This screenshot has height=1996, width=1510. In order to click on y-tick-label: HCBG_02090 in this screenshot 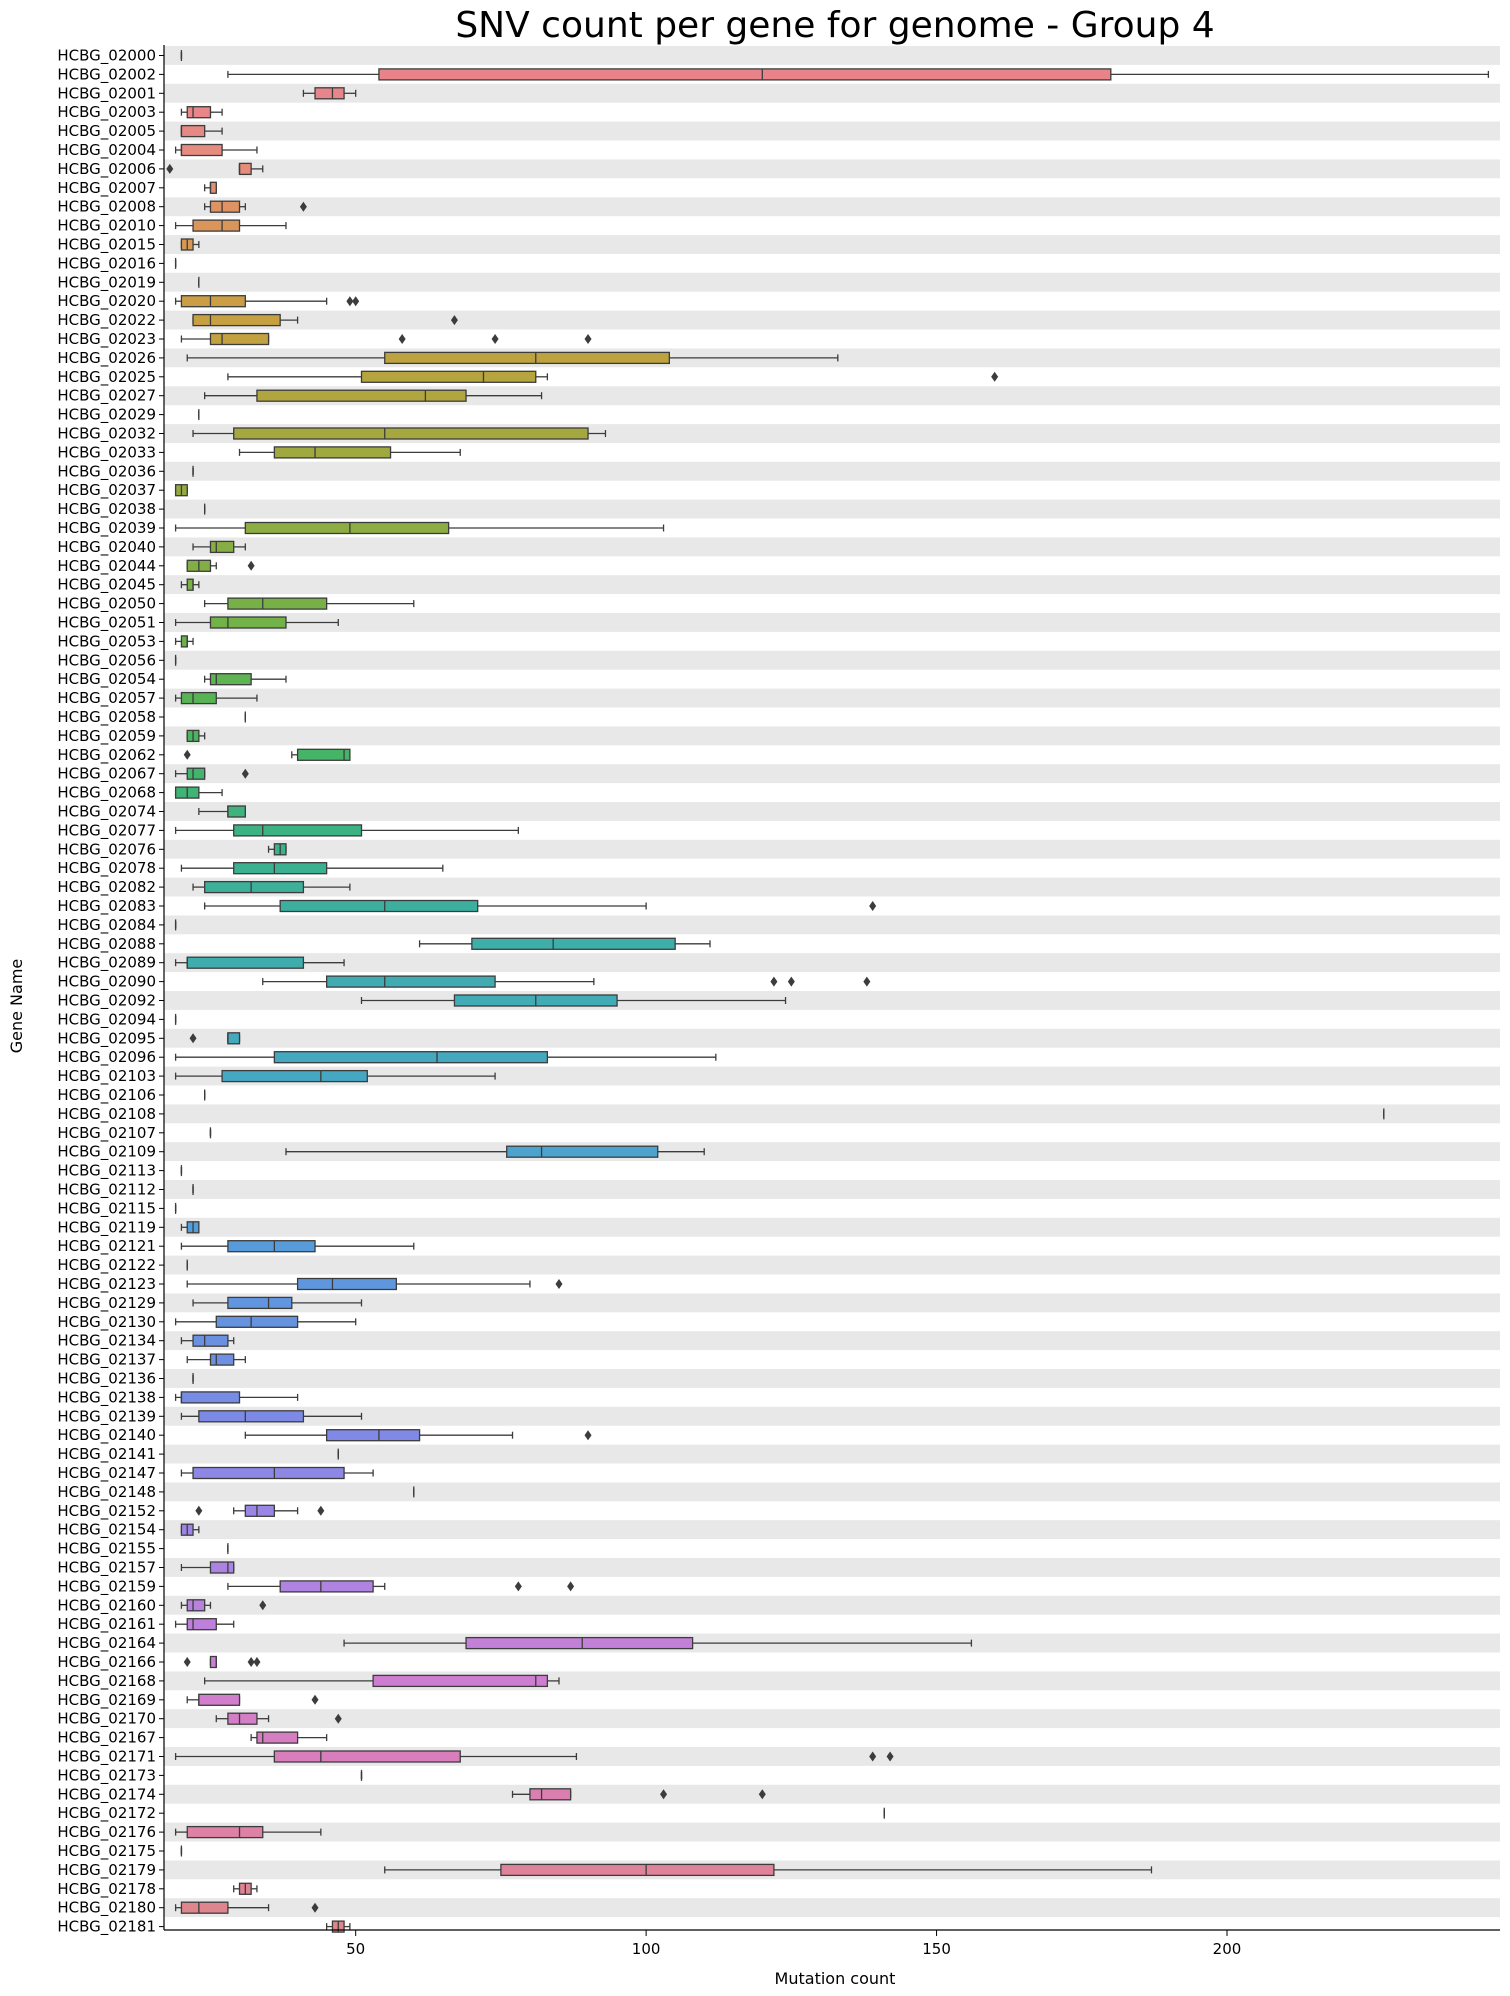, I will do `click(106, 982)`.